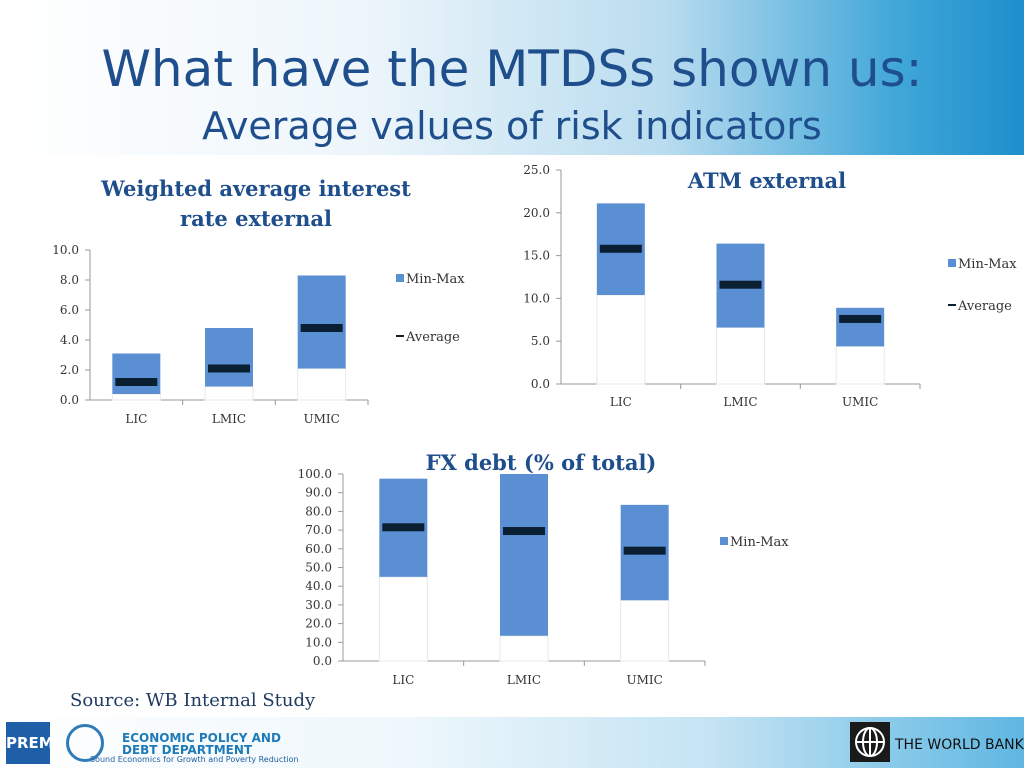 This screenshot has height=768, width=1024. What do you see at coordinates (318, 586) in the screenshot?
I see `y-tick-label: 40.0` at bounding box center [318, 586].